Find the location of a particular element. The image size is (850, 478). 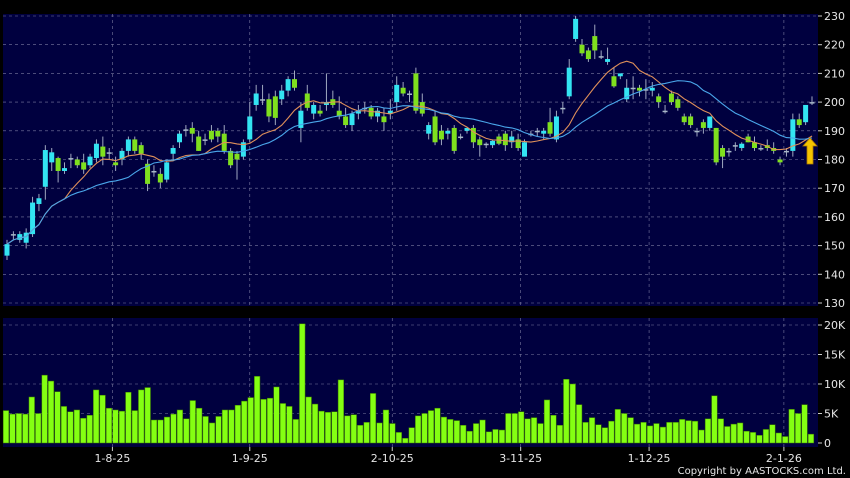

x-tick-label: 2-10-25 is located at coordinates (392, 458).